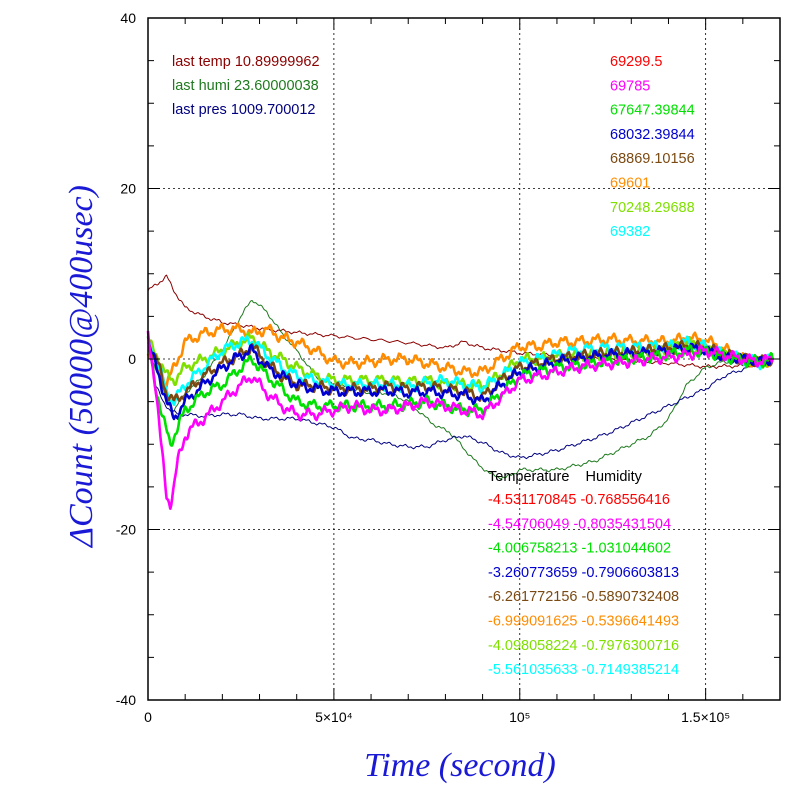  Describe the element at coordinates (126, 530) in the screenshot. I see `y-tick-label: -20` at that location.